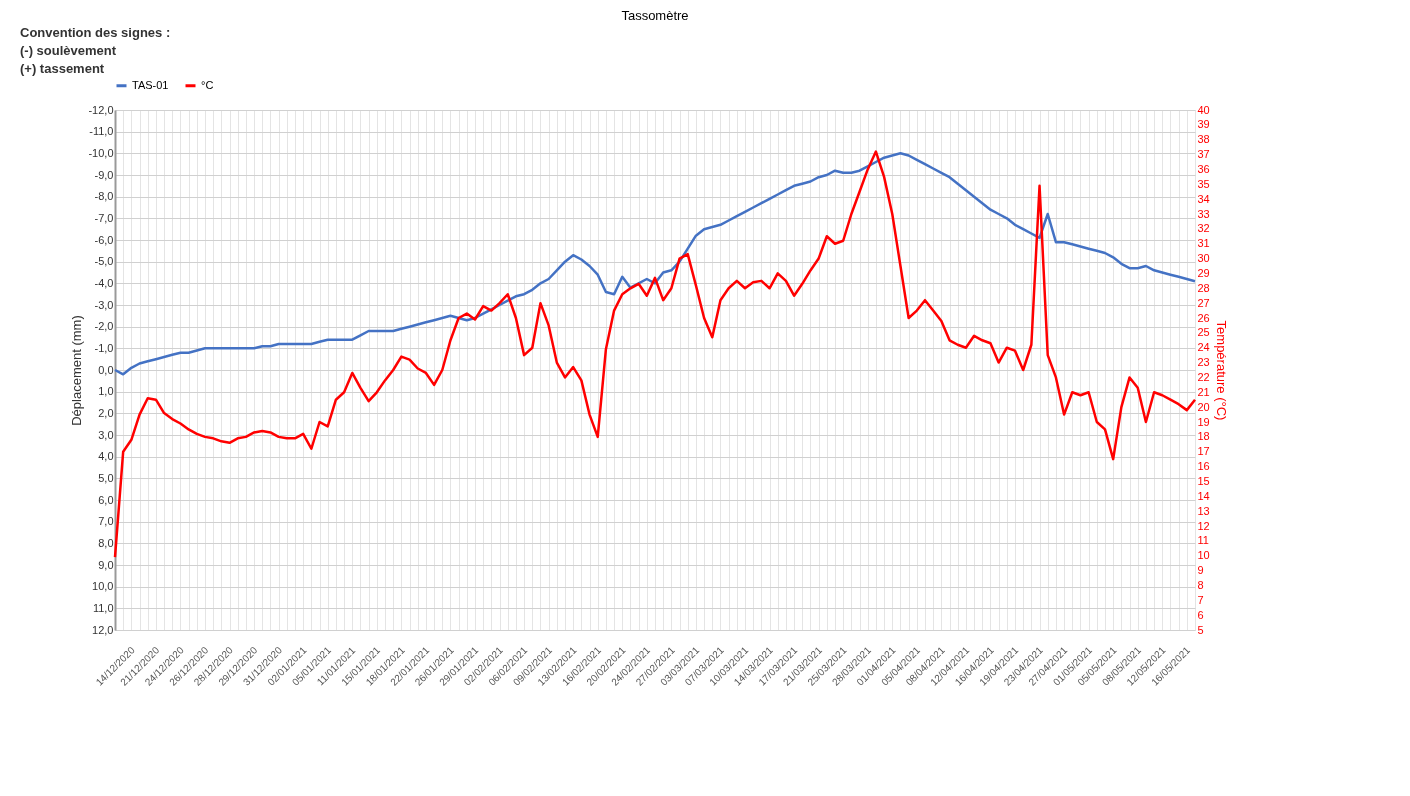  What do you see at coordinates (106, 391) in the screenshot?
I see `y-tick-label: 1,0` at bounding box center [106, 391].